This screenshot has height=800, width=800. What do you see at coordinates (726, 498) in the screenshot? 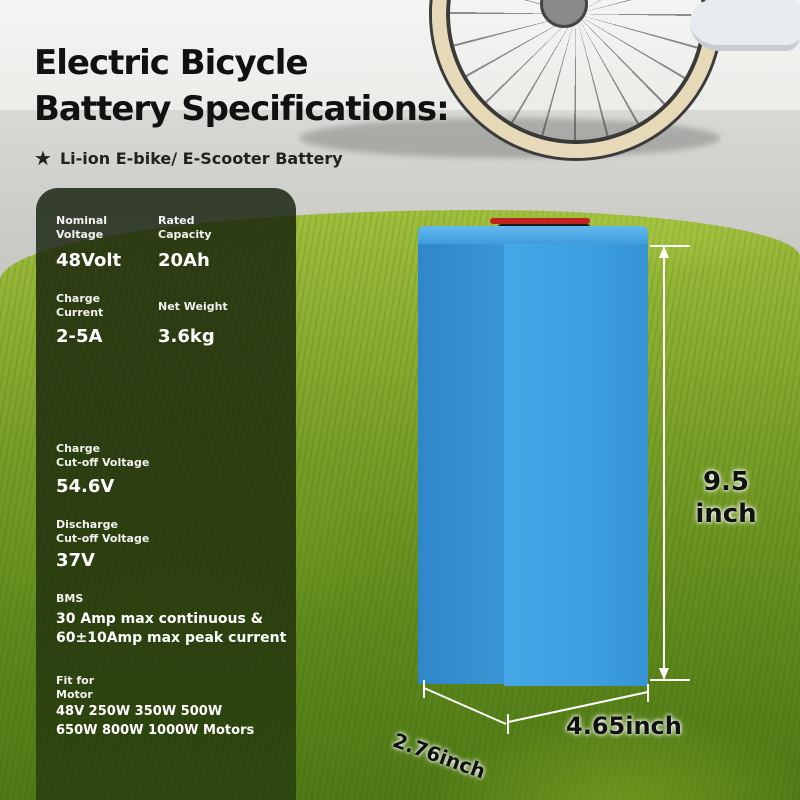
I see `height-dimension-label: 9.5 inch` at bounding box center [726, 498].